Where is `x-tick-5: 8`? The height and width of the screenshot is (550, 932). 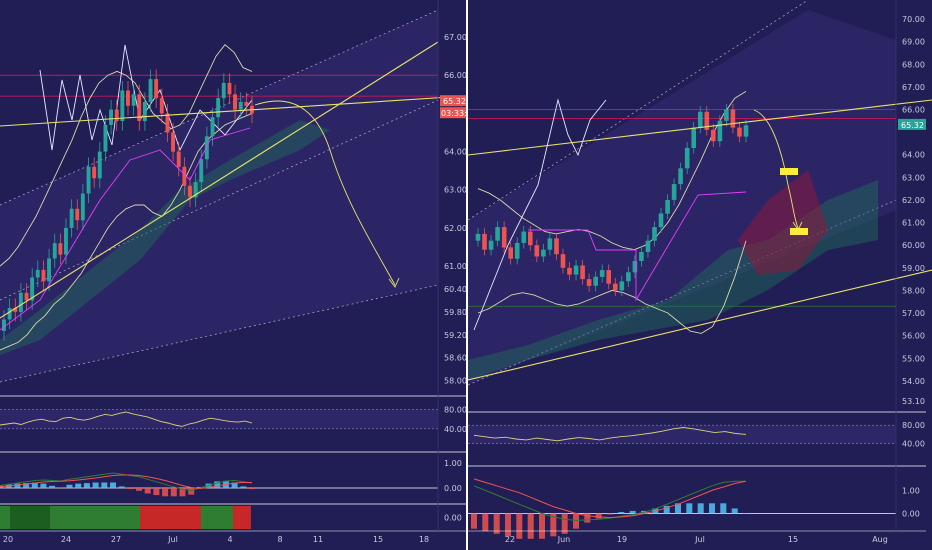 x-tick-5: 8 is located at coordinates (279, 539).